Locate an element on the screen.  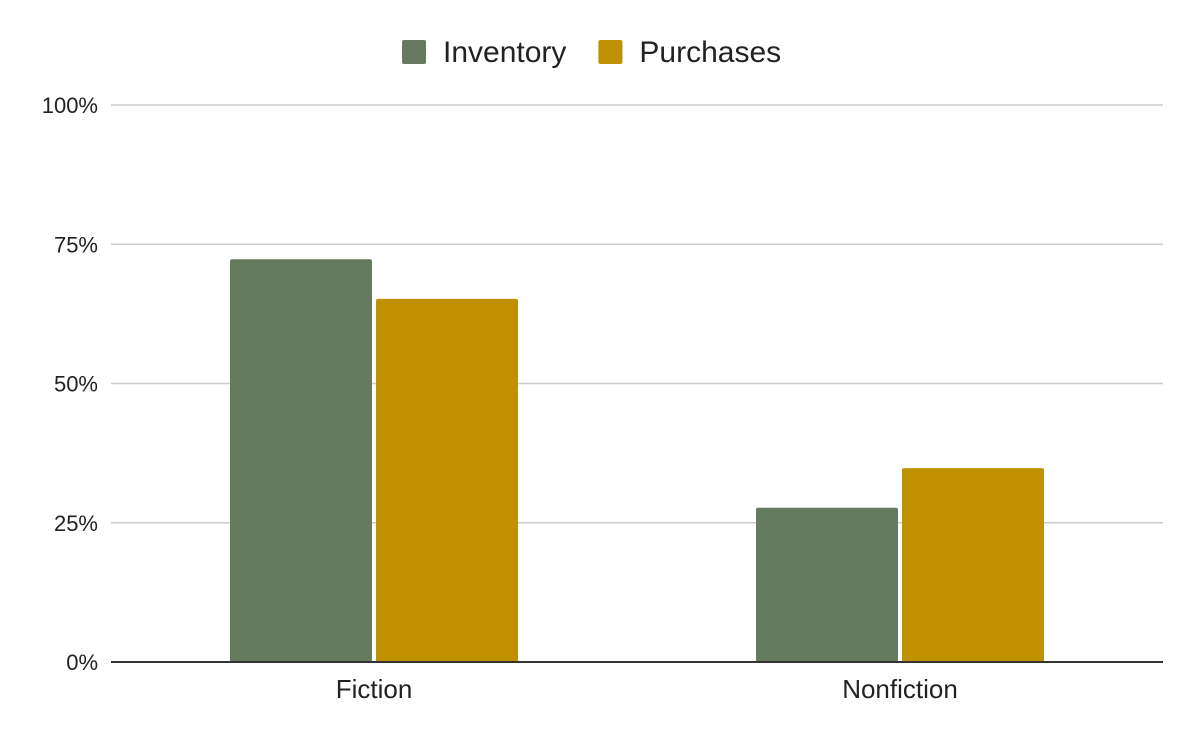
bar-purchases-nonfiction is located at coordinates (973, 565).